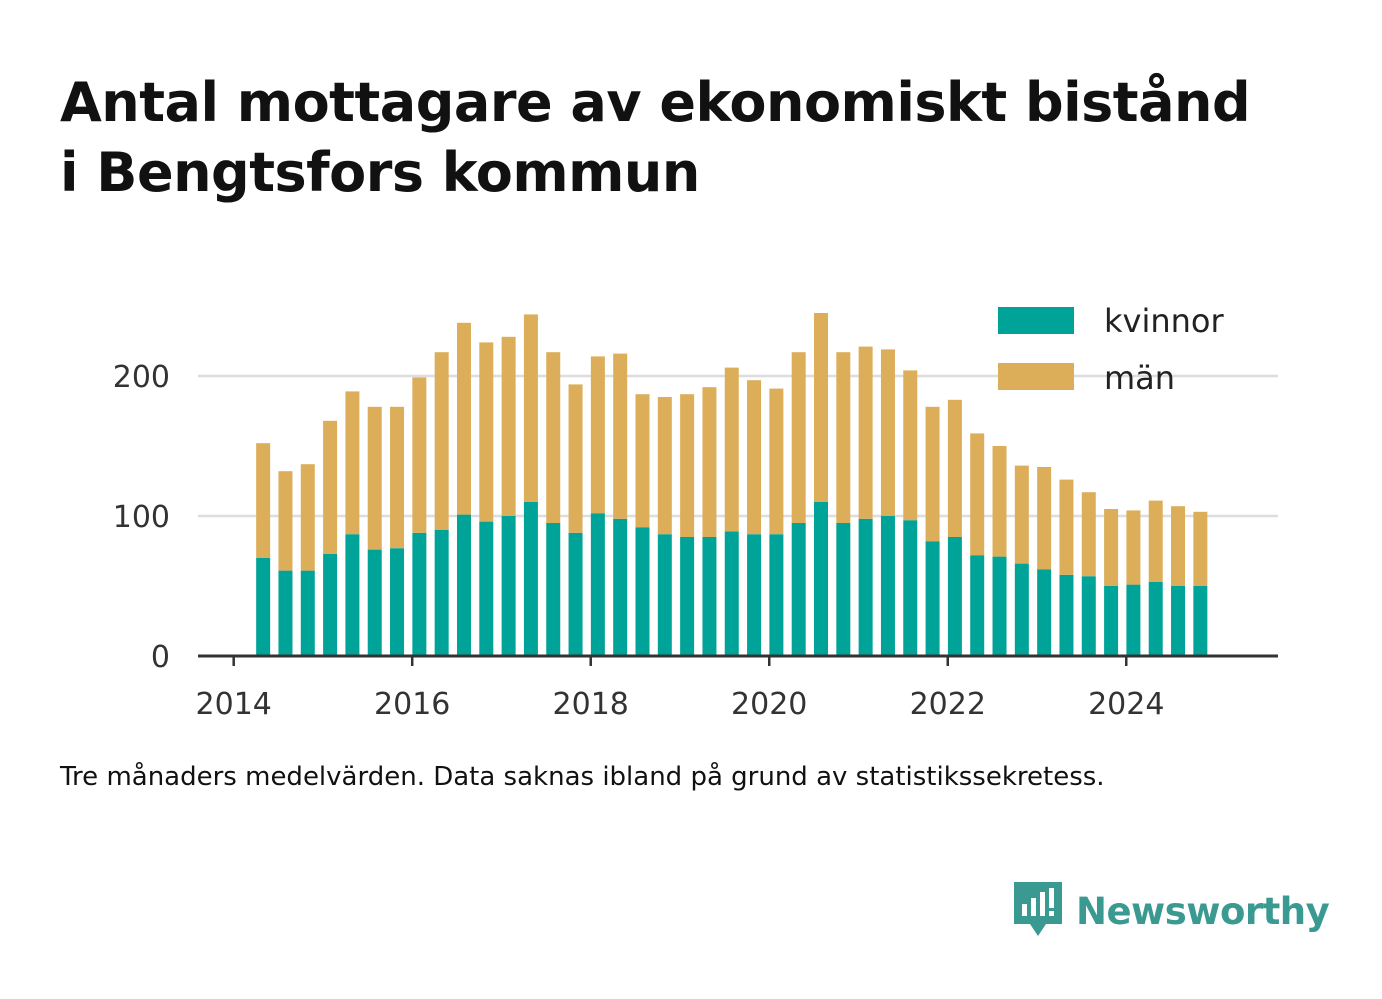 The height and width of the screenshot is (999, 1382). I want to click on x-tick-label-2016: 2016, so click(412, 704).